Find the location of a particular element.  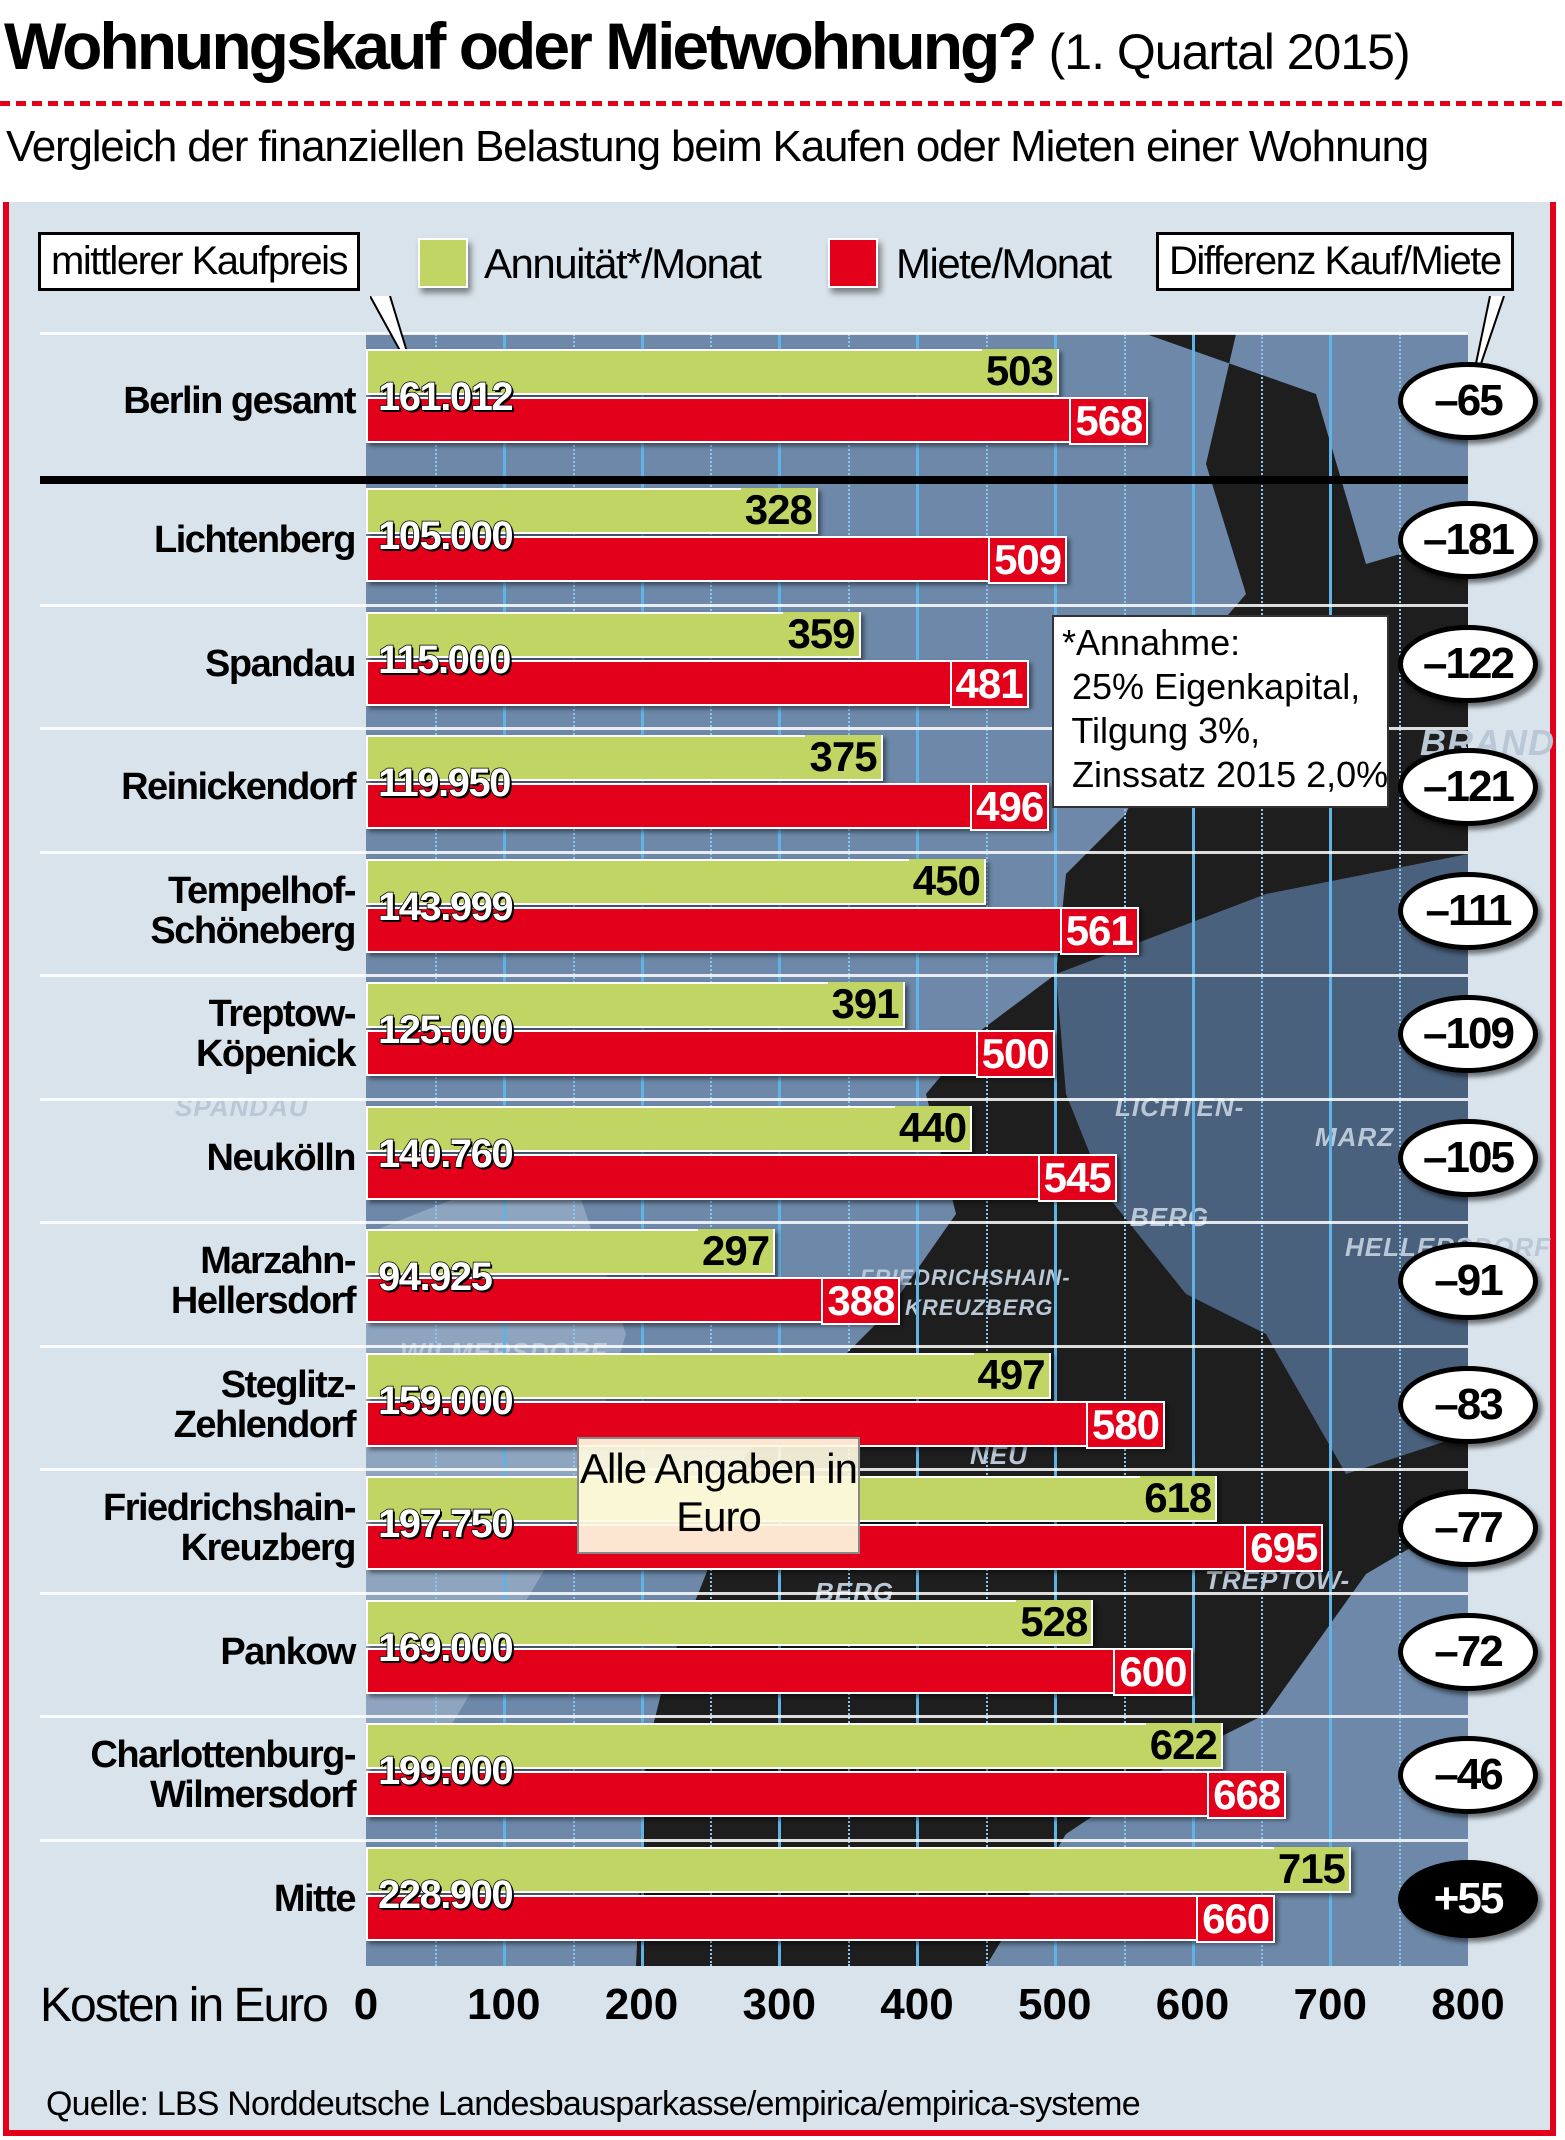

district-label-line: Hellersdorf is located at coordinates (263, 1301).